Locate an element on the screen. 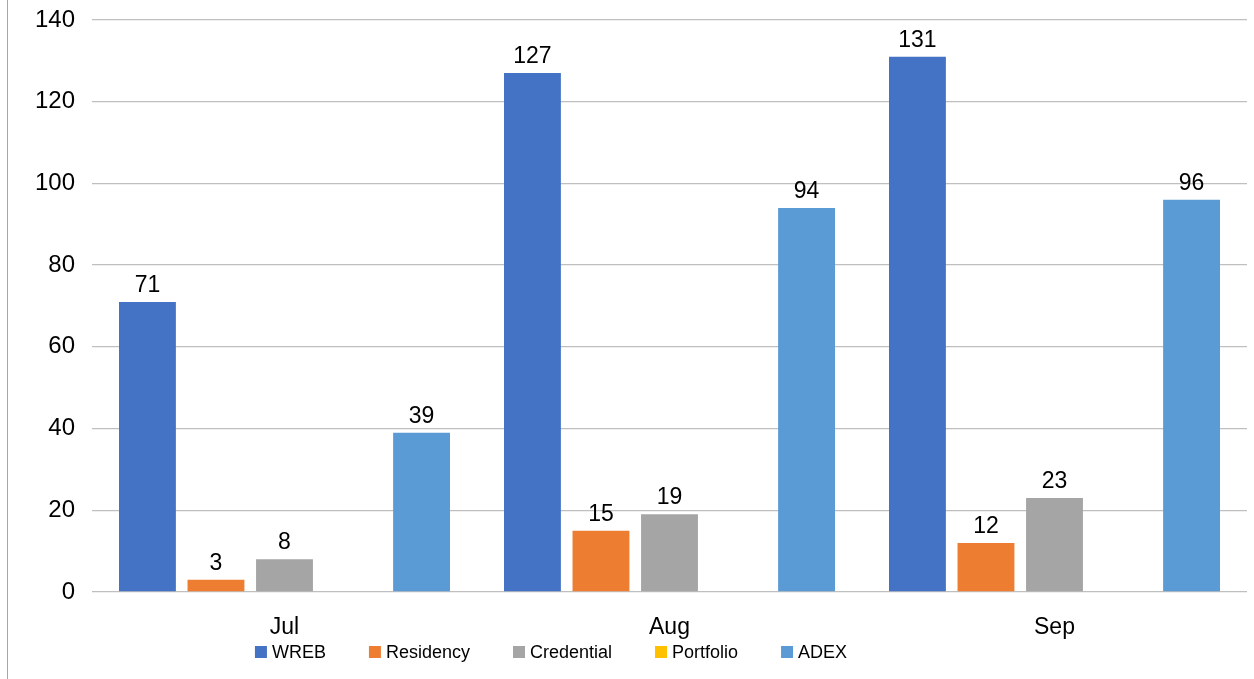  data-label: 39 is located at coordinates (421, 414).